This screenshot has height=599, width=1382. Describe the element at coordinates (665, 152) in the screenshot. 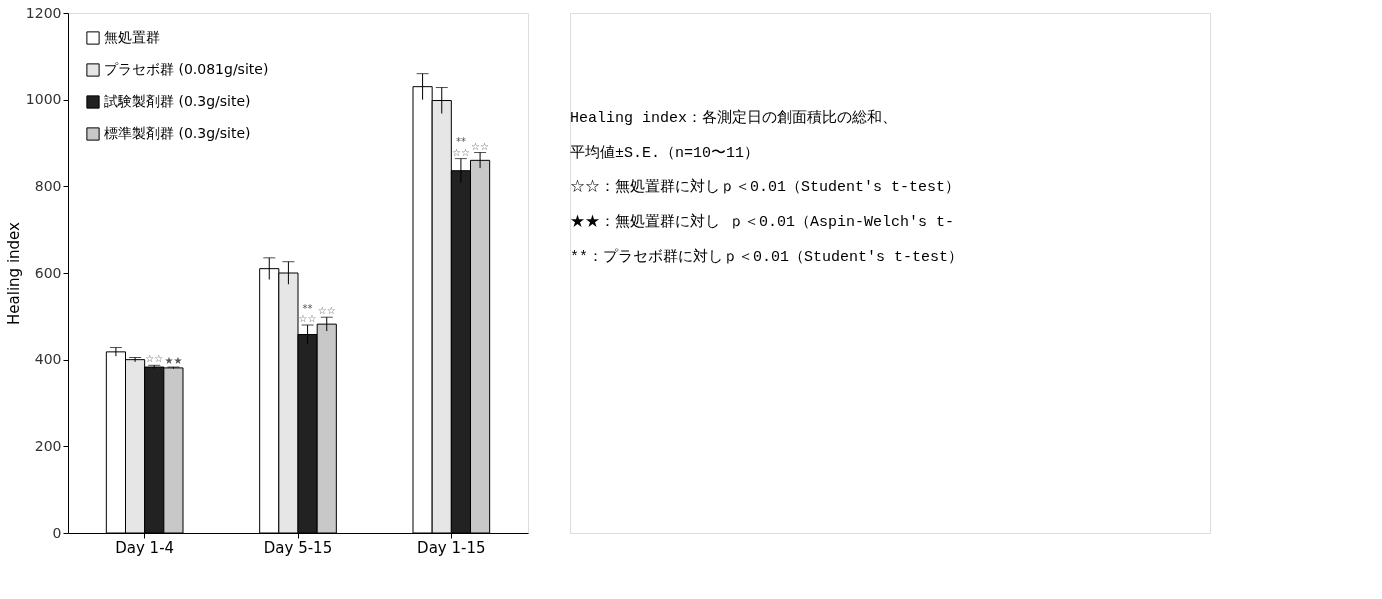

I see `text: 平均値±S.E.（n=10〜11）` at that location.